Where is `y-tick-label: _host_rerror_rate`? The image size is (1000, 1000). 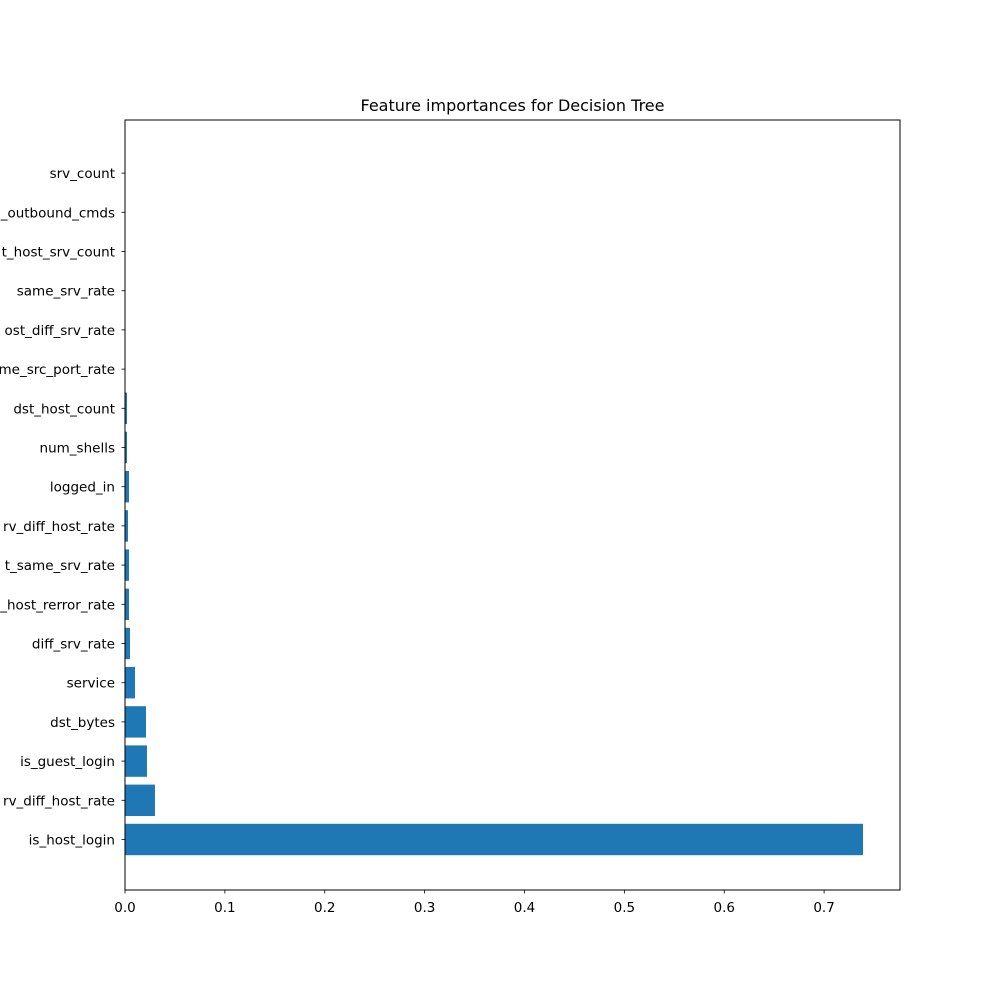 y-tick-label: _host_rerror_rate is located at coordinates (57, 605).